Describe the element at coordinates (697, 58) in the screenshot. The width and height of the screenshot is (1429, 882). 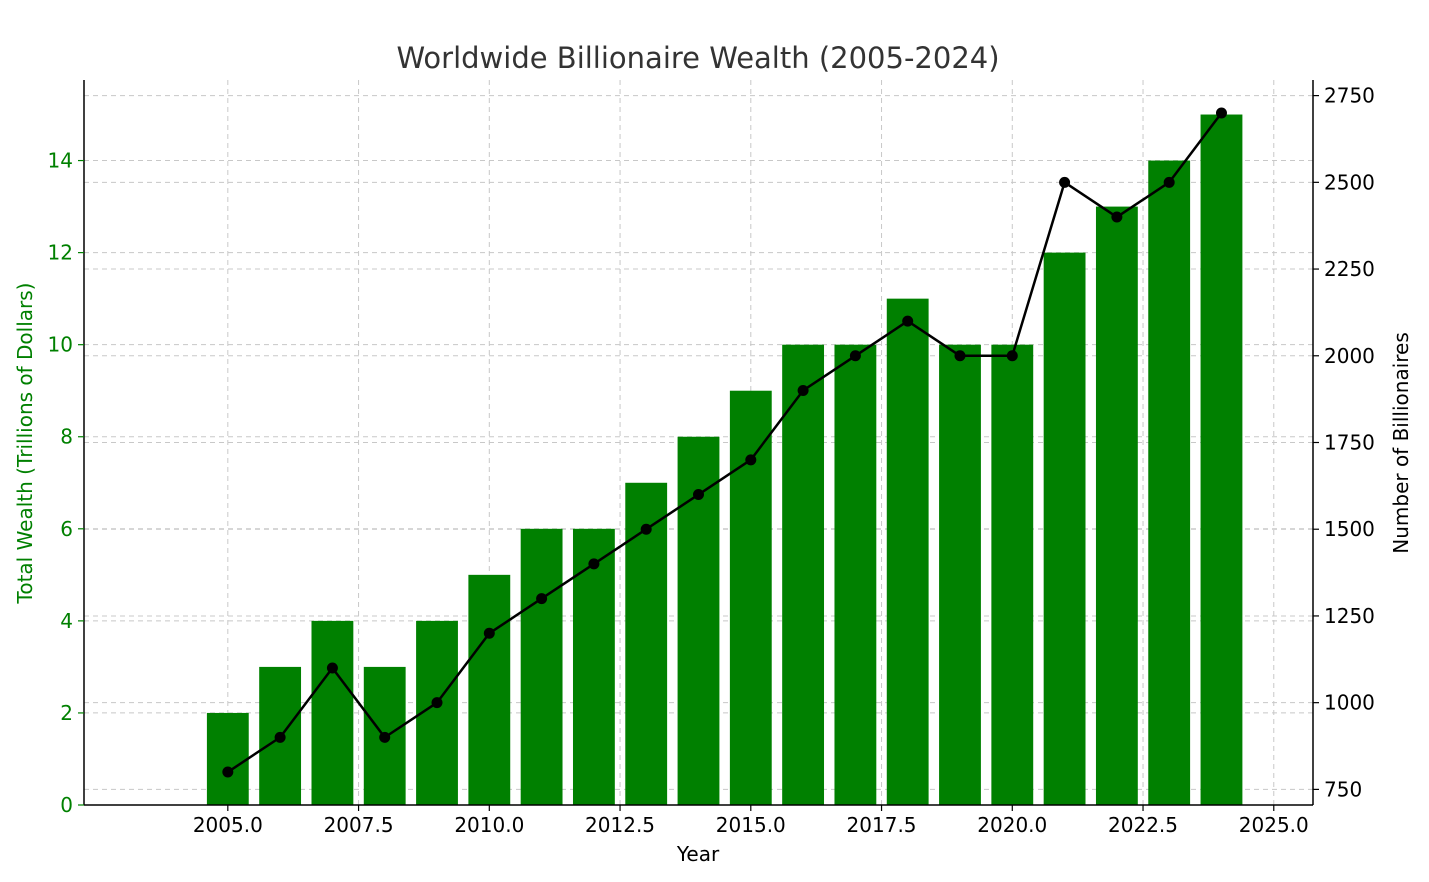
I see `chart-title: Worldwide Billionaire Wealth (2005-2024)` at that location.